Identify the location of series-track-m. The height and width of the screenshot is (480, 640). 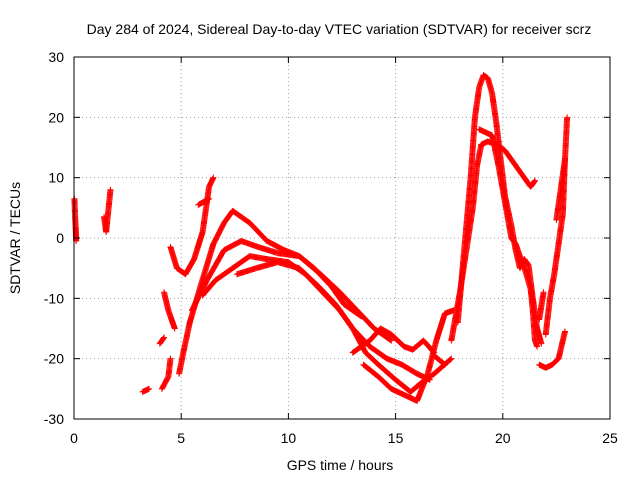
(393, 340).